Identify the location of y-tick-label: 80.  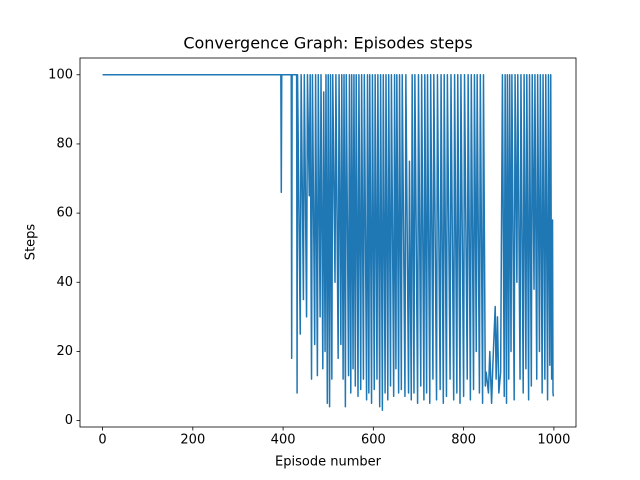
(64, 143).